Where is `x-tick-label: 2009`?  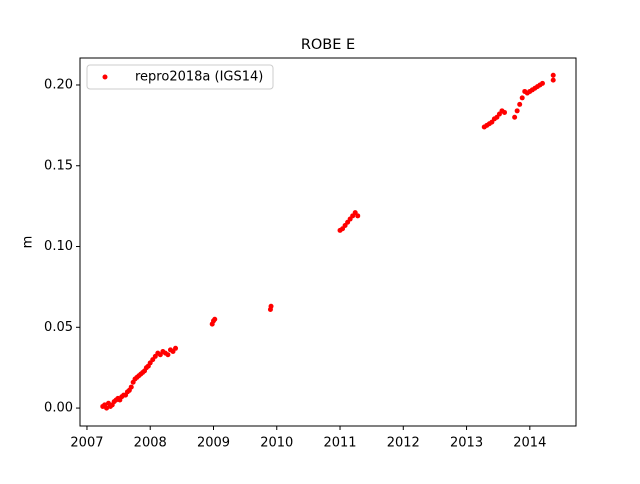 x-tick-label: 2009 is located at coordinates (213, 443).